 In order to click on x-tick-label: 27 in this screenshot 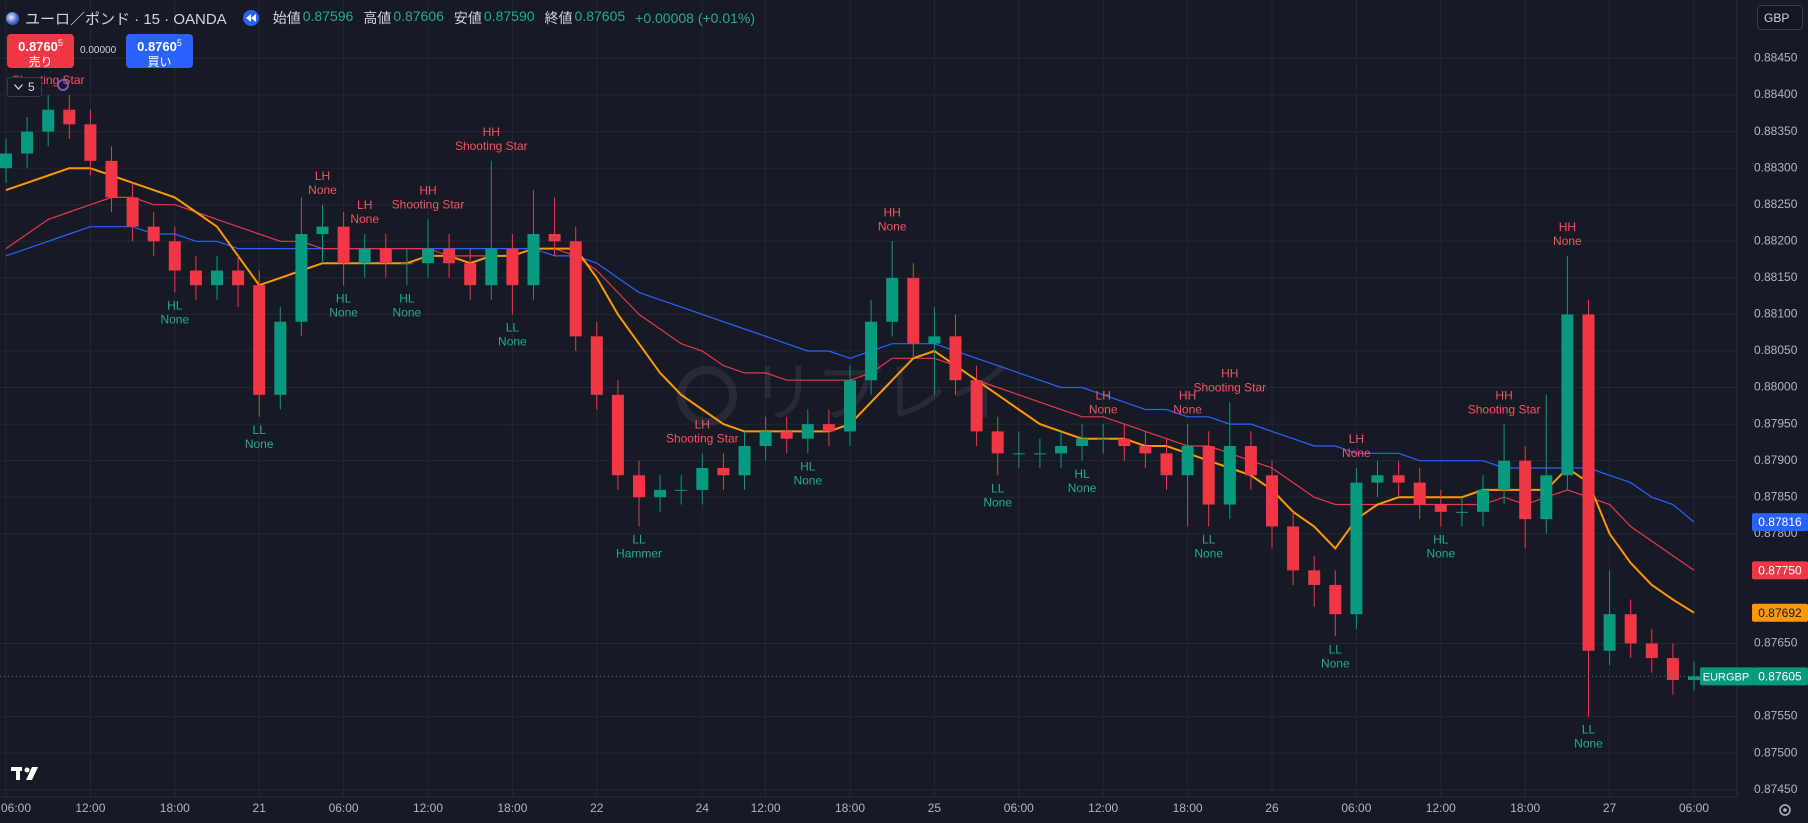, I will do `click(1610, 808)`.